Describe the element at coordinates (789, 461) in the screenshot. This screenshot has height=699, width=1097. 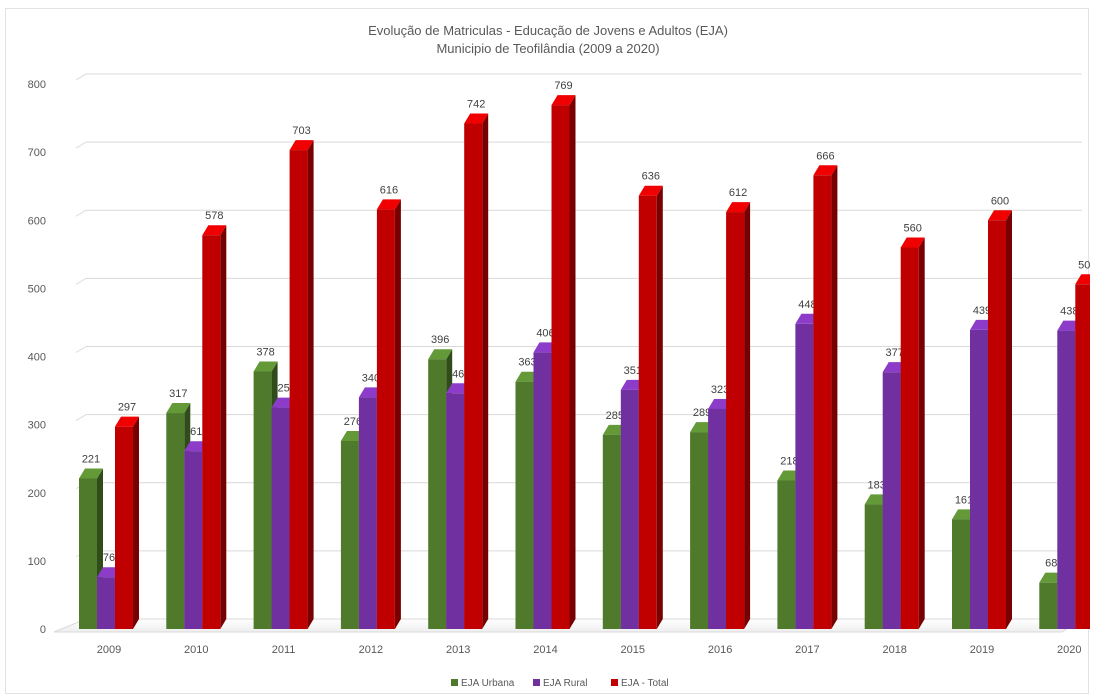
I see `data-label: 218` at that location.